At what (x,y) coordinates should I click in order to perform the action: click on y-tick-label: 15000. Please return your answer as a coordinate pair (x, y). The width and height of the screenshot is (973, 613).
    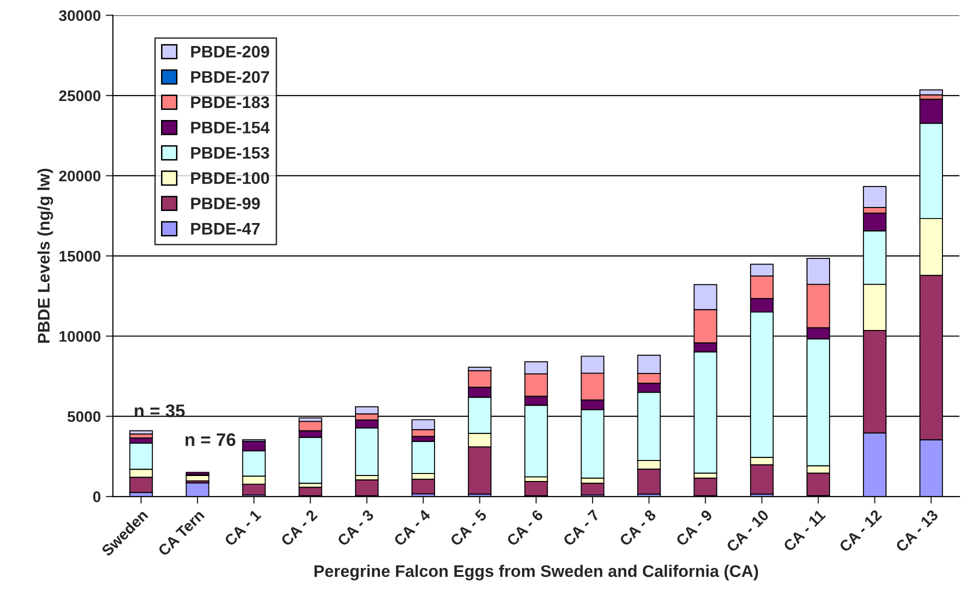
    Looking at the image, I should click on (80, 256).